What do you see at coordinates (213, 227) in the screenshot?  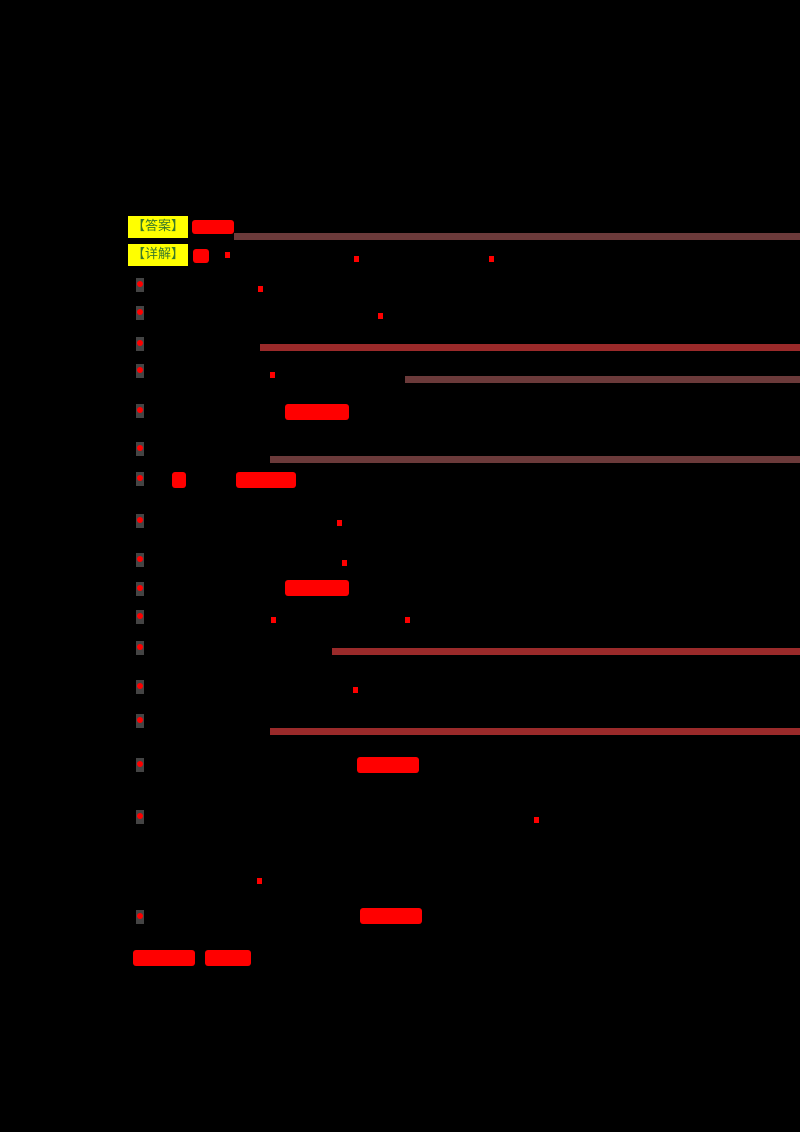 I see `answer-value` at bounding box center [213, 227].